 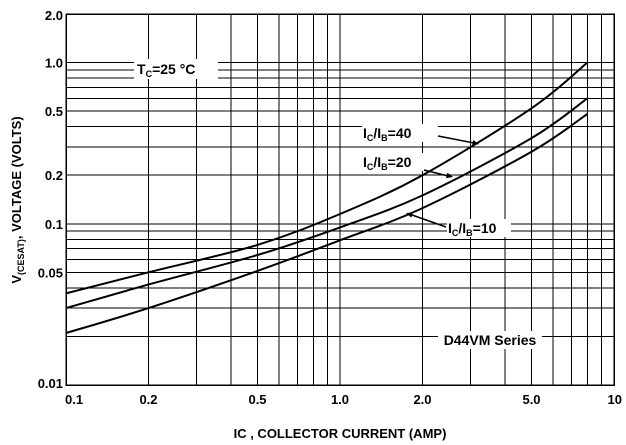 I want to click on x-tick-label: 2.0, so click(x=422, y=399).